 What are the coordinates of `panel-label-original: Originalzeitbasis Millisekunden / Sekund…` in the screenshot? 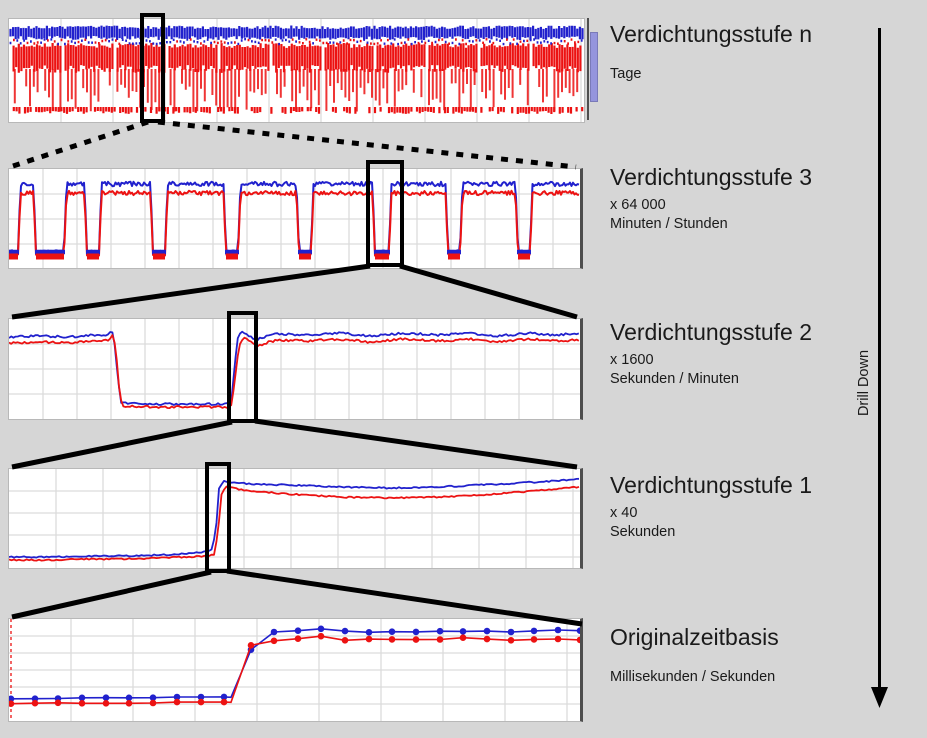 It's located at (694, 655).